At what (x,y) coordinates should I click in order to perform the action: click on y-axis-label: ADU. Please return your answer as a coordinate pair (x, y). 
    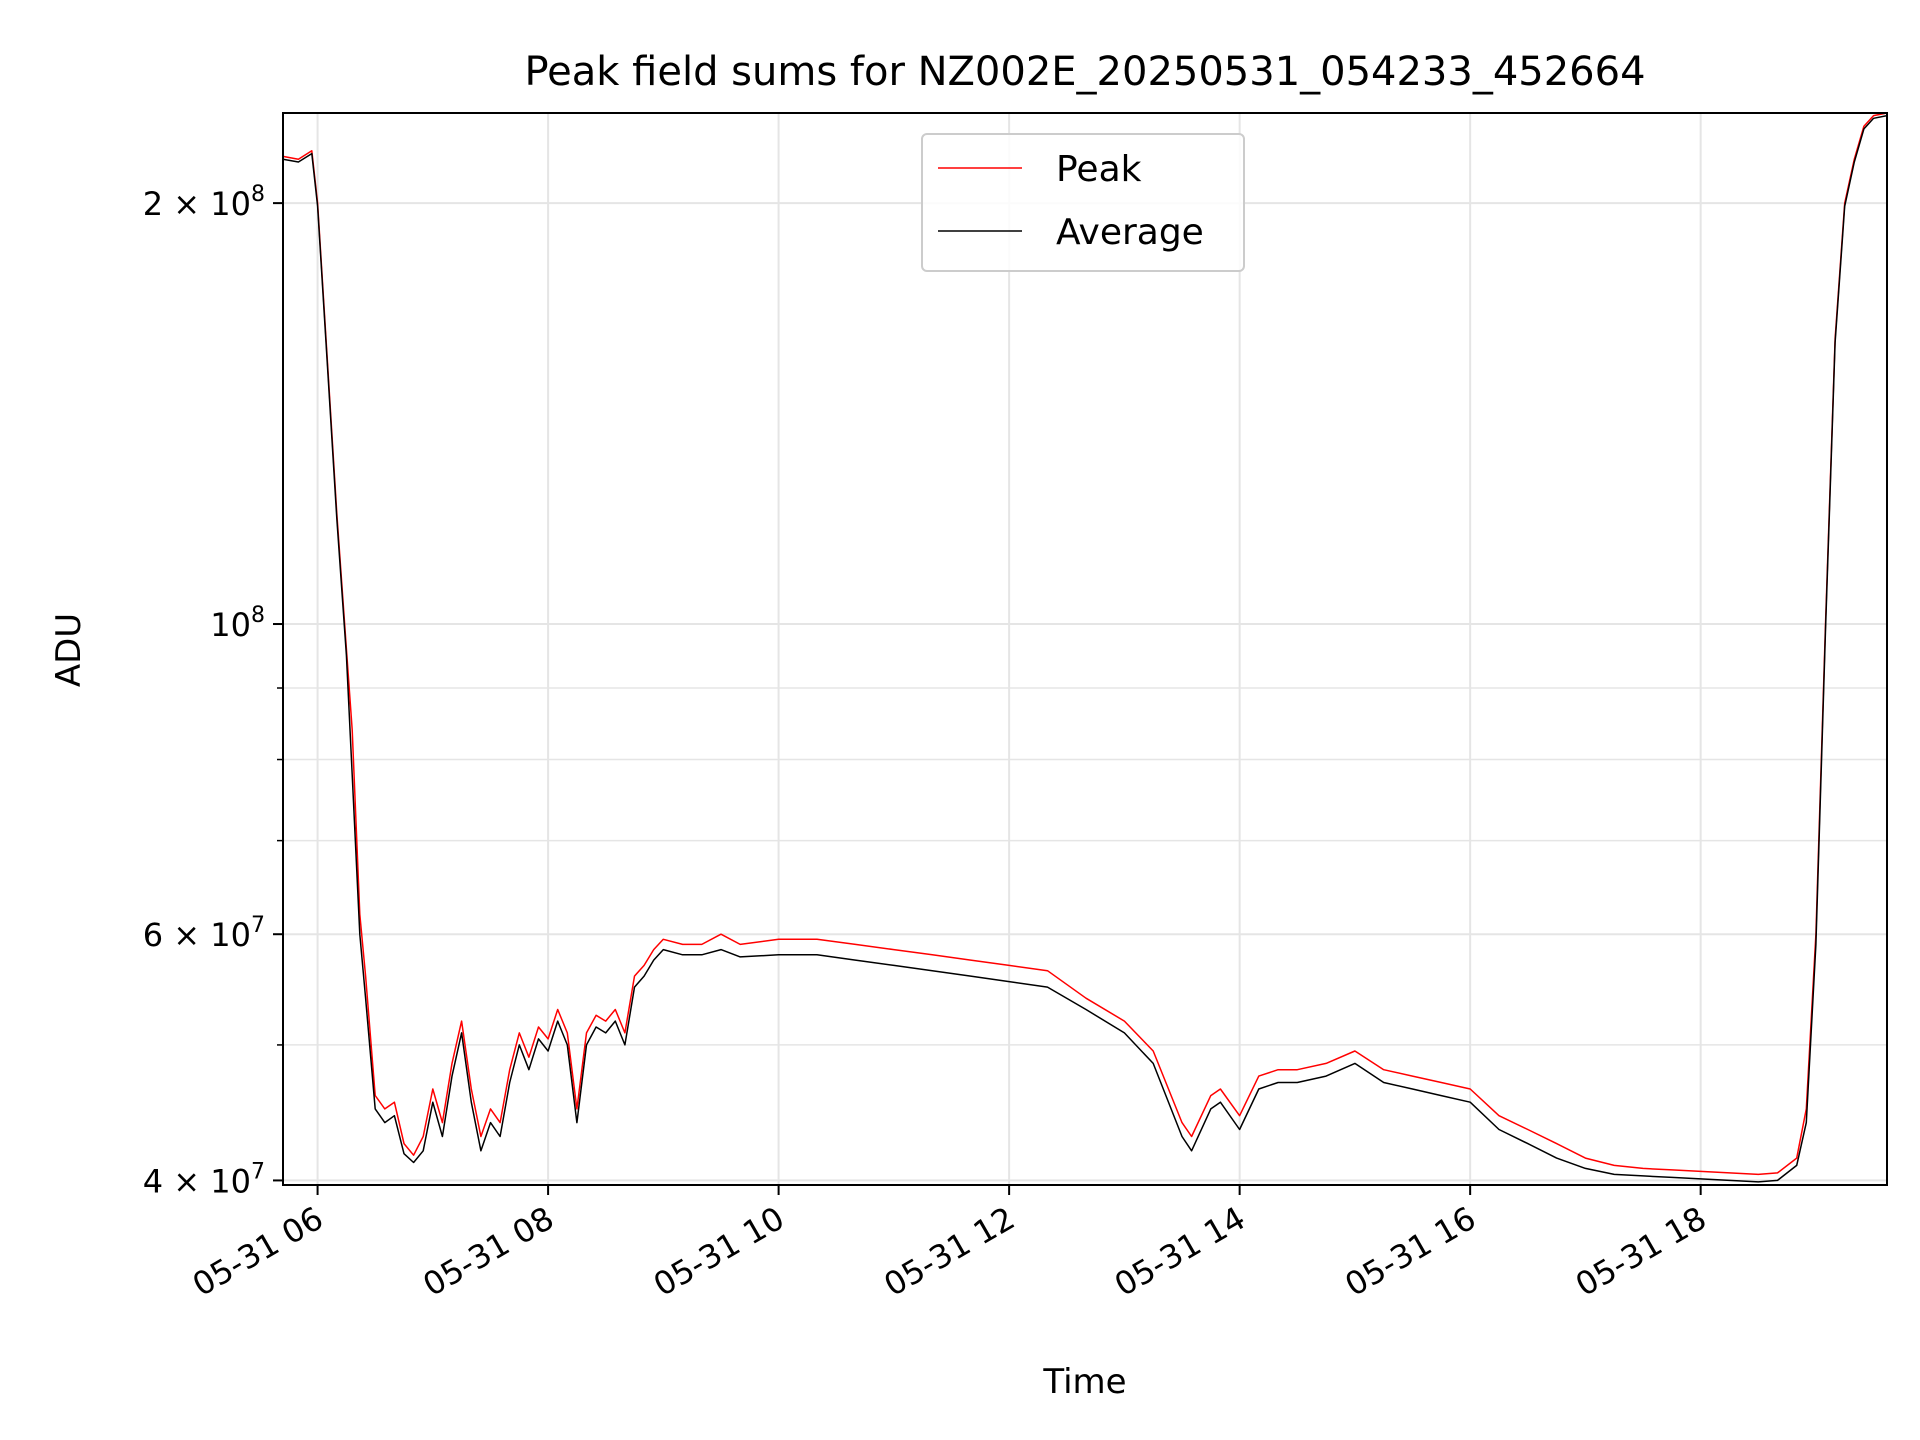
    Looking at the image, I should click on (69, 650).